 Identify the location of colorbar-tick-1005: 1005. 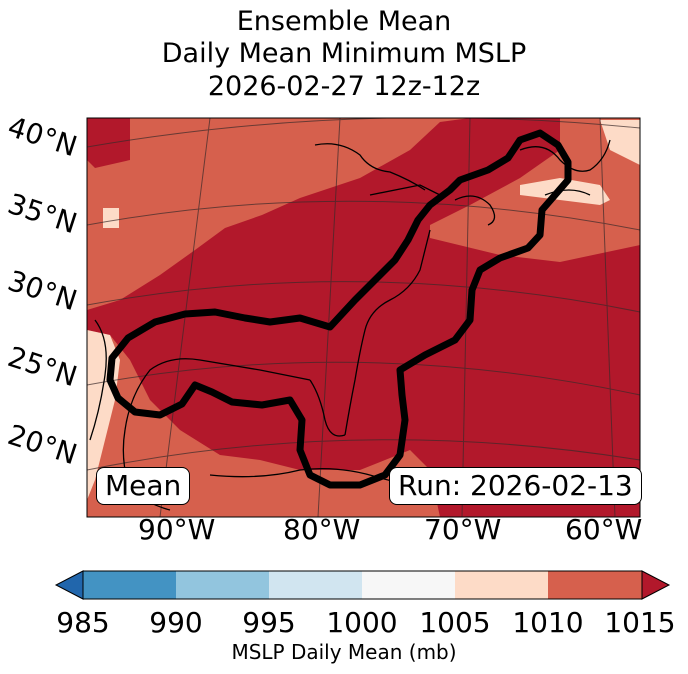
(455, 622).